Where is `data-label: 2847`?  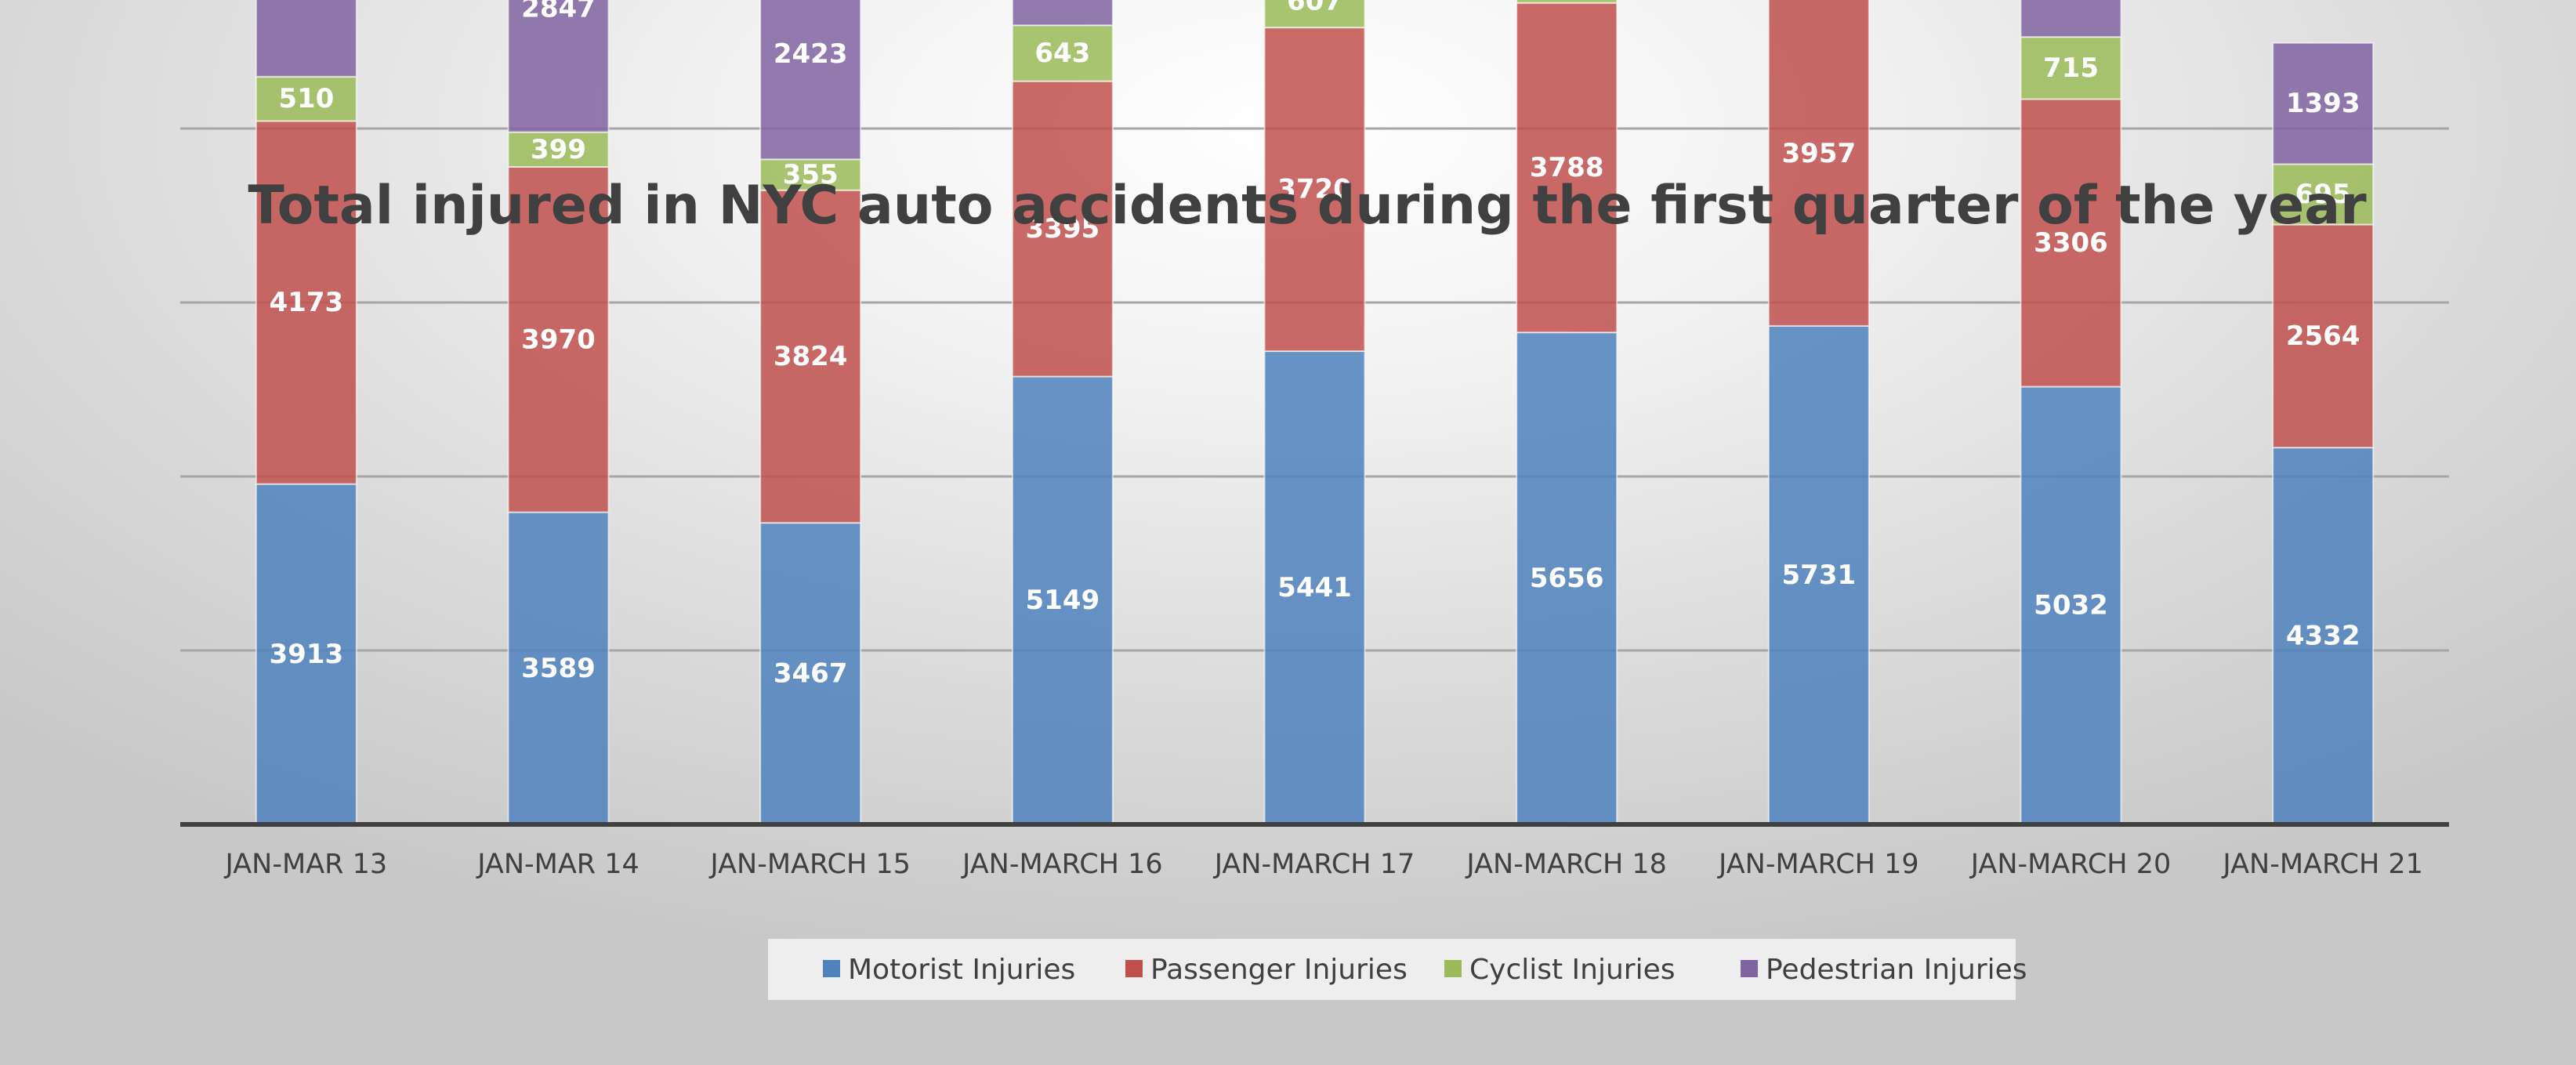
data-label: 2847 is located at coordinates (558, 12).